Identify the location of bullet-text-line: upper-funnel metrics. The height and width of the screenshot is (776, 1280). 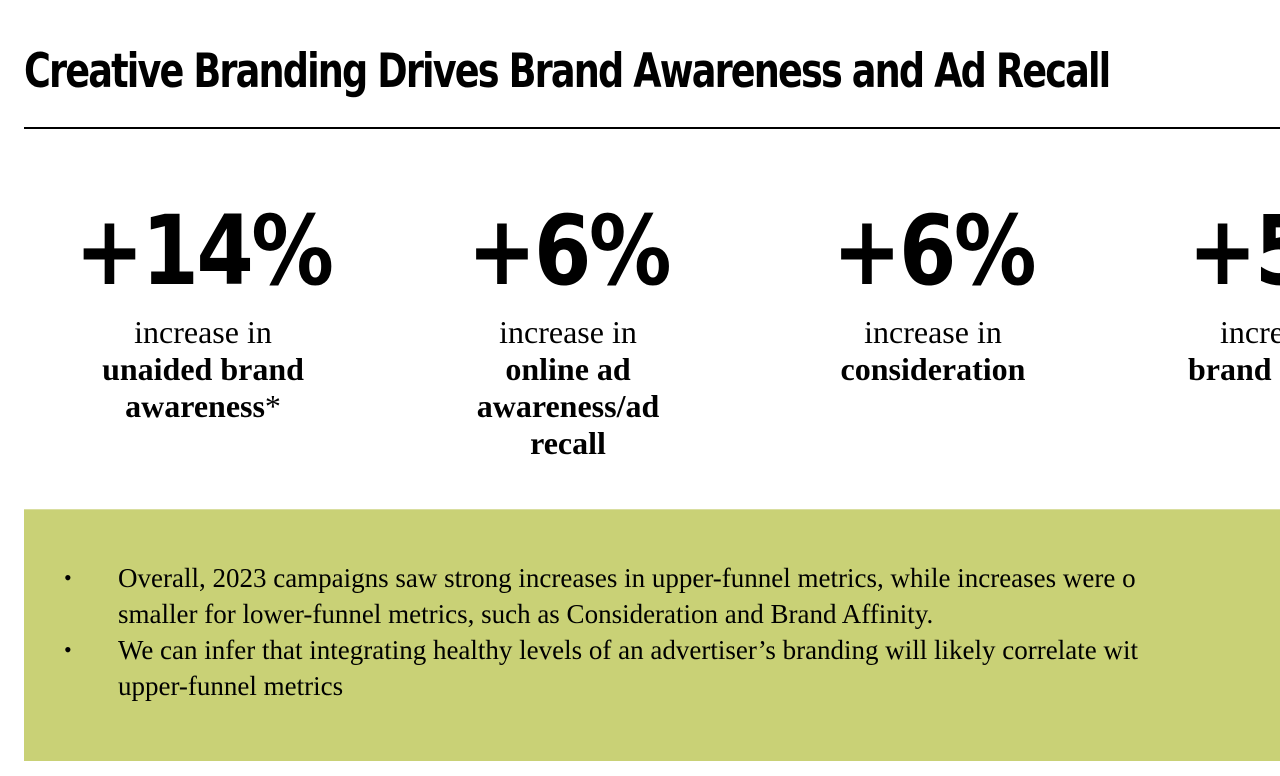
(231, 686).